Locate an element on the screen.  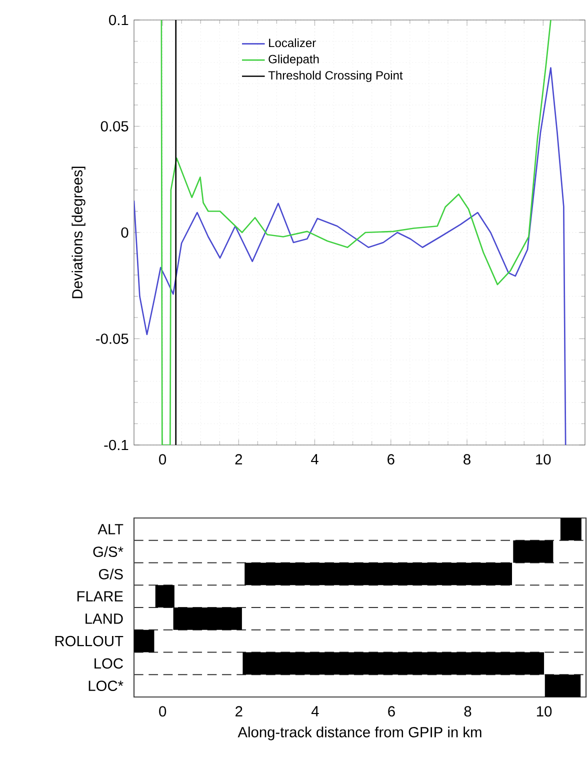
y-tick-label: ALT is located at coordinates (111, 529).